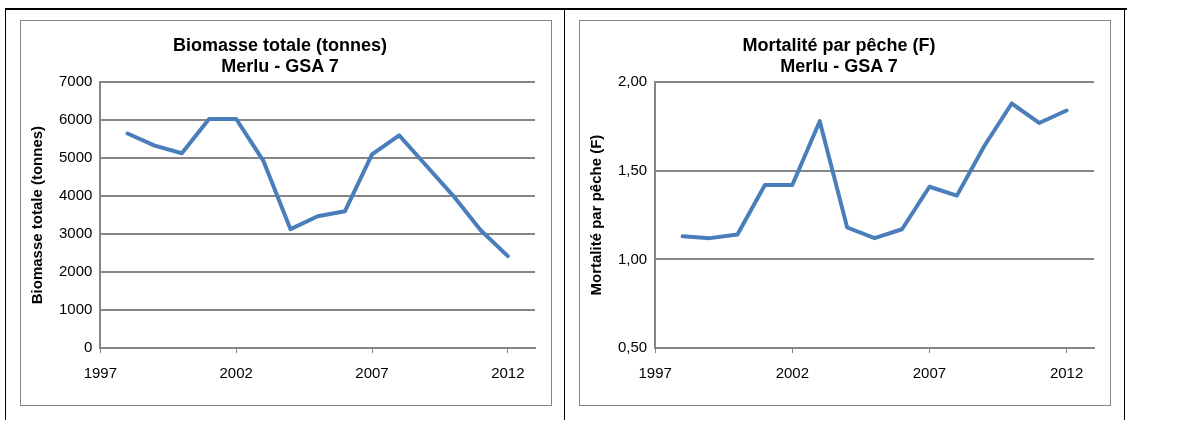 The image size is (1189, 428). I want to click on y-tick-label: 1000, so click(75, 309).